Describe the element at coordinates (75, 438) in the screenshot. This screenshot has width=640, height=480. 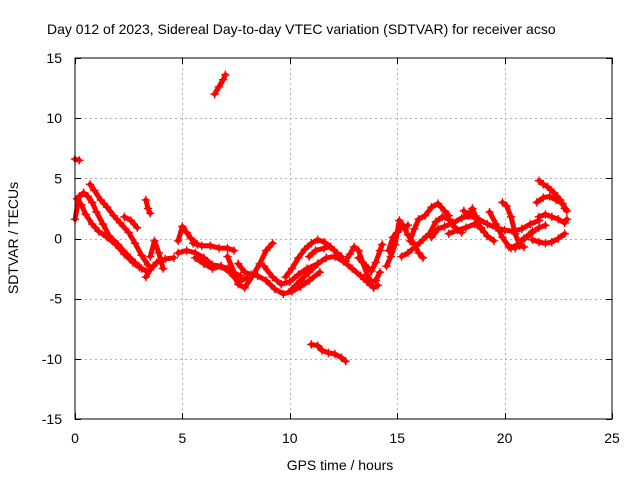
I see `x-tick-label: 0` at that location.